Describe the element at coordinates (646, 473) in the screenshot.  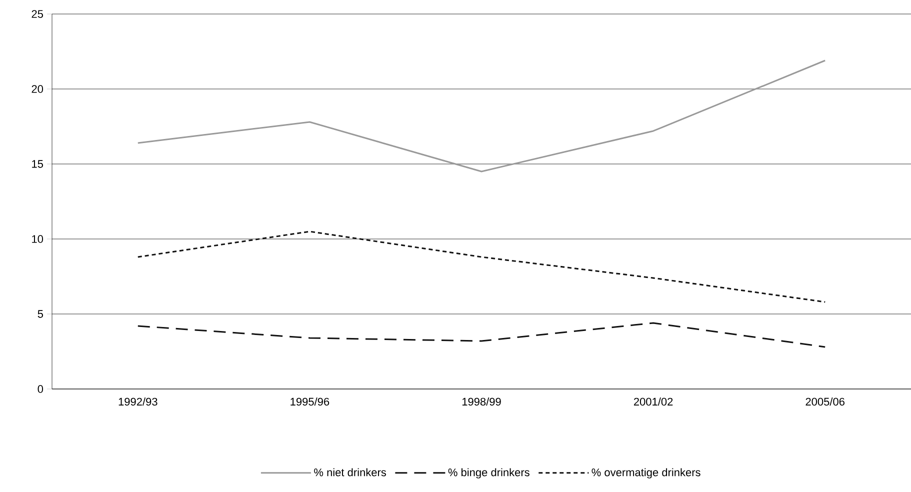
I see `legend-label: % overmatige drinkers` at that location.